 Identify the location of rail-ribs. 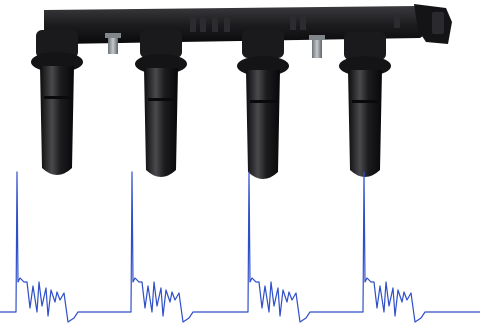
(295, 23).